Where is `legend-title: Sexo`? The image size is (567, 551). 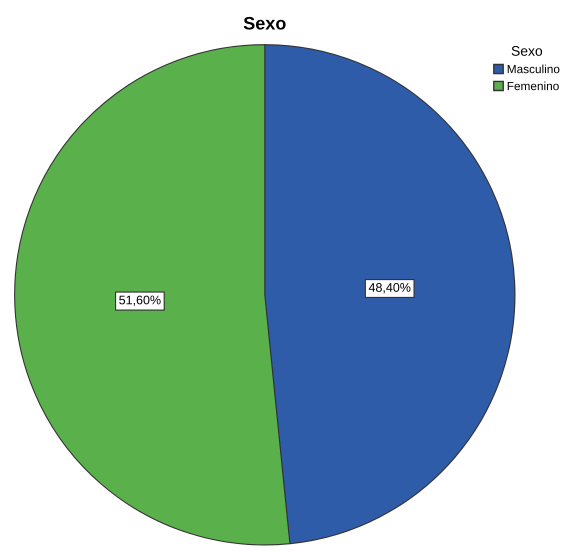 legend-title: Sexo is located at coordinates (527, 51).